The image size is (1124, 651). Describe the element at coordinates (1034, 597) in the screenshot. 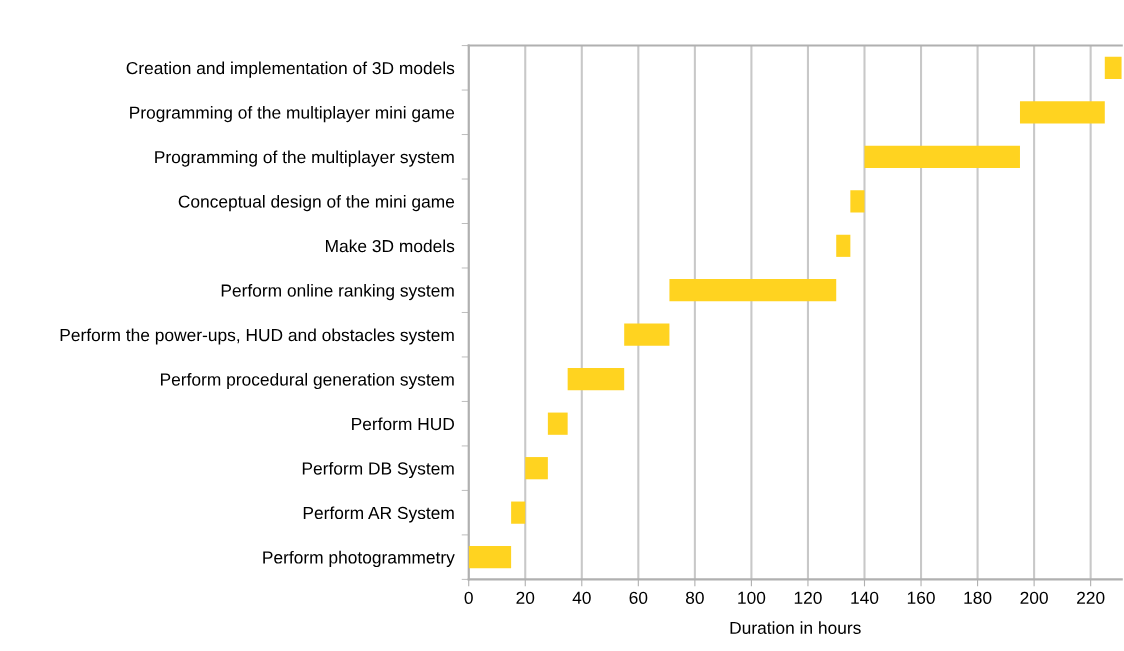

I see `x-tick-label: 200` at that location.